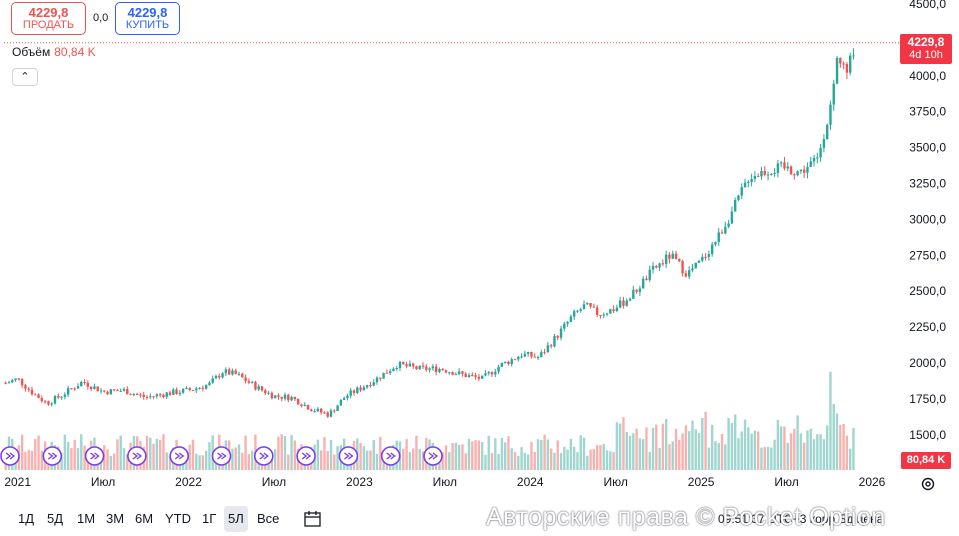 This screenshot has height=536, width=959. I want to click on period-5d: 5Д, so click(55, 518).